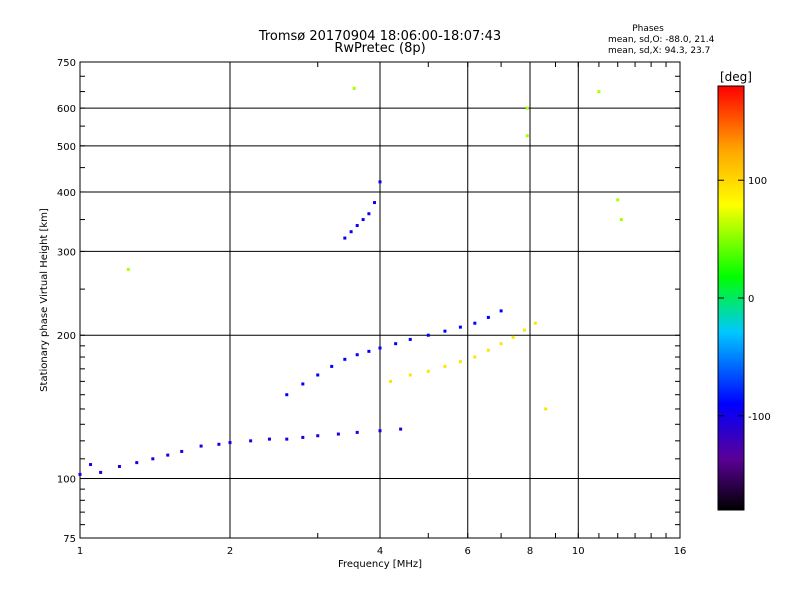  What do you see at coordinates (66, 63) in the screenshot?
I see `y-tick-label: 750` at bounding box center [66, 63].